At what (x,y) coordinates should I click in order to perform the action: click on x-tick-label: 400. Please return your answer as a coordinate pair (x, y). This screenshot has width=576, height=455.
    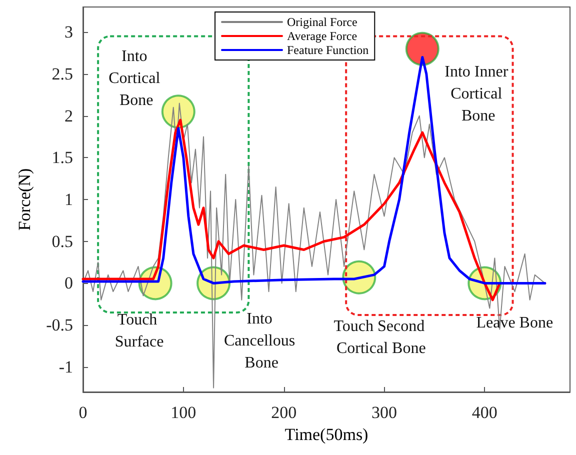
    Looking at the image, I should click on (485, 412).